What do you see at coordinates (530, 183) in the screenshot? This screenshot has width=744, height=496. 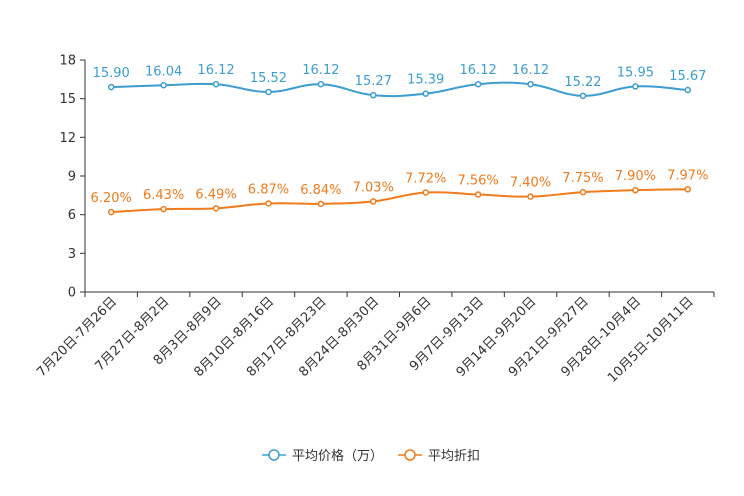 I see `data-label: 7.40%` at bounding box center [530, 183].